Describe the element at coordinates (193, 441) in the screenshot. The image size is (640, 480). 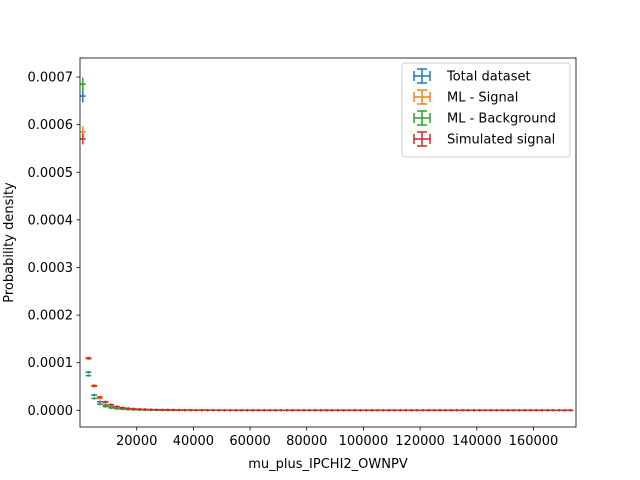
I see `x-tick-label: 40000` at that location.